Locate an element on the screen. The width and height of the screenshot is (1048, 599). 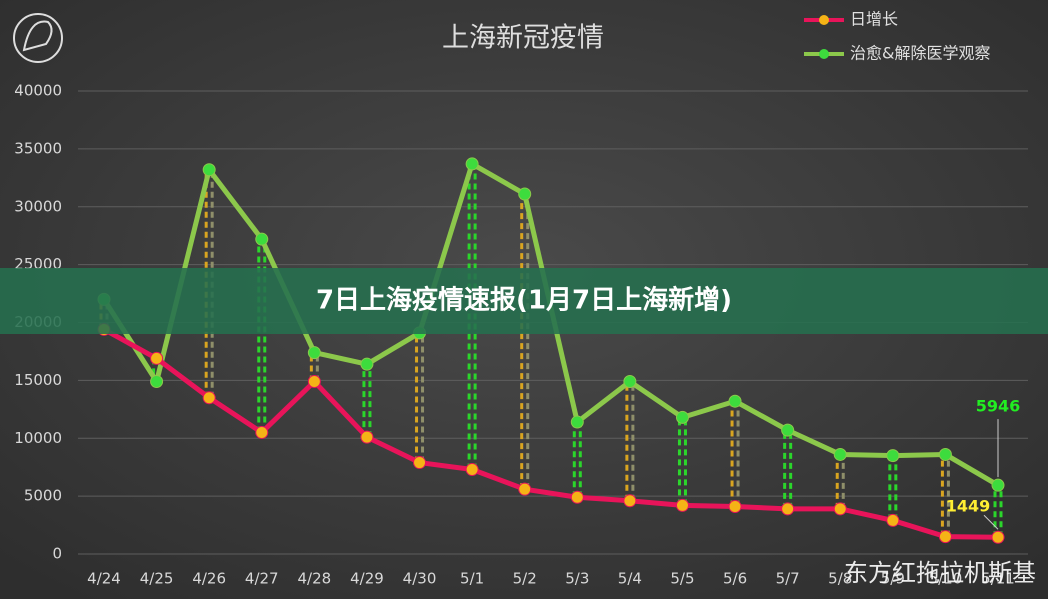
x-tick-label: 4/27 is located at coordinates (262, 579).